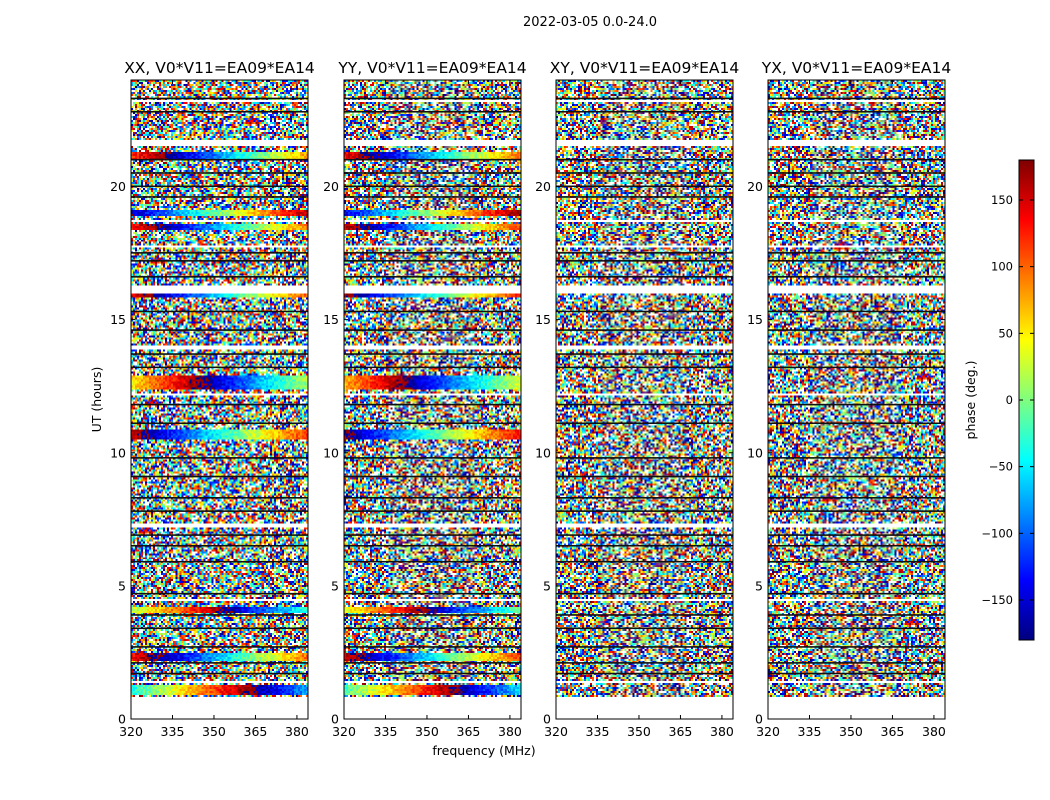 The height and width of the screenshot is (800, 1050). I want to click on colorbar-tick-label: 50, so click(1005, 333).